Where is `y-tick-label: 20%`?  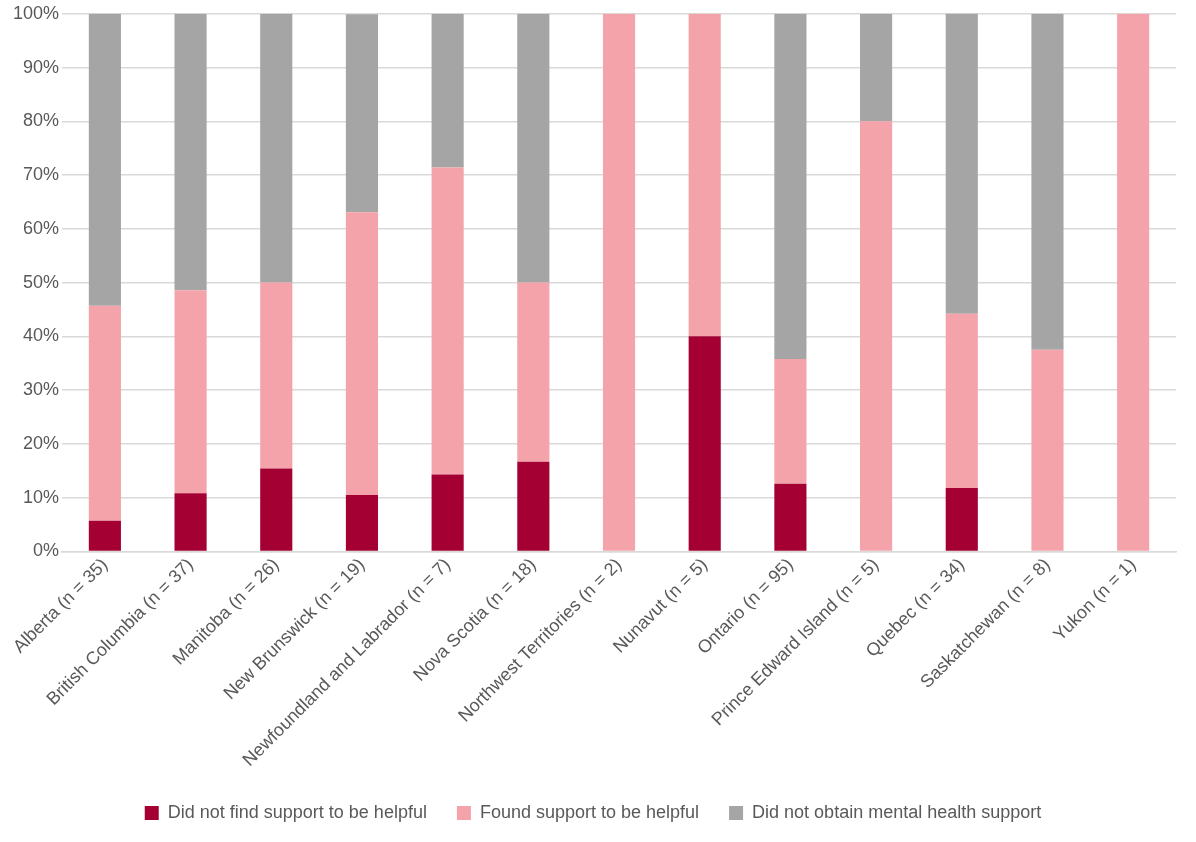
y-tick-label: 20% is located at coordinates (41, 442).